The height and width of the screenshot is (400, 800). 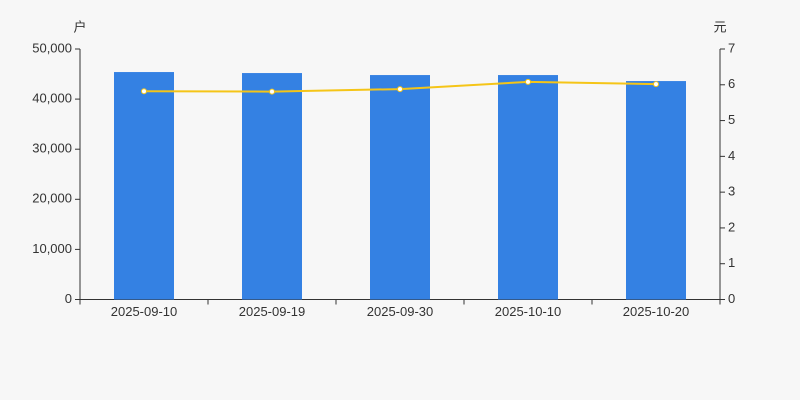 I want to click on y-tick-label: 0, so click(x=68, y=298).